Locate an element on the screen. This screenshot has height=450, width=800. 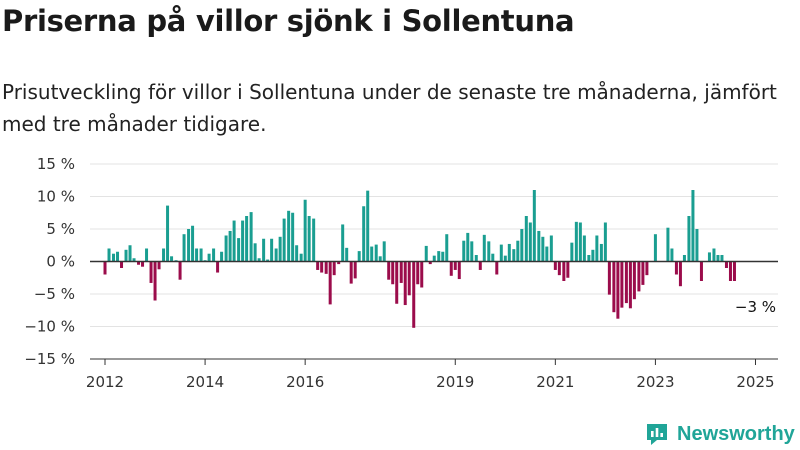
x-tick-label: 2014 is located at coordinates (205, 382).